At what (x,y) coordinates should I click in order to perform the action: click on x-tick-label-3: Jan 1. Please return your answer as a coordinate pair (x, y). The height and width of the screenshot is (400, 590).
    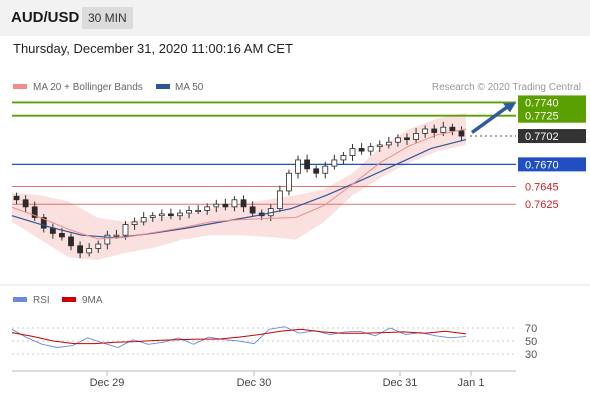
    Looking at the image, I should click on (471, 383).